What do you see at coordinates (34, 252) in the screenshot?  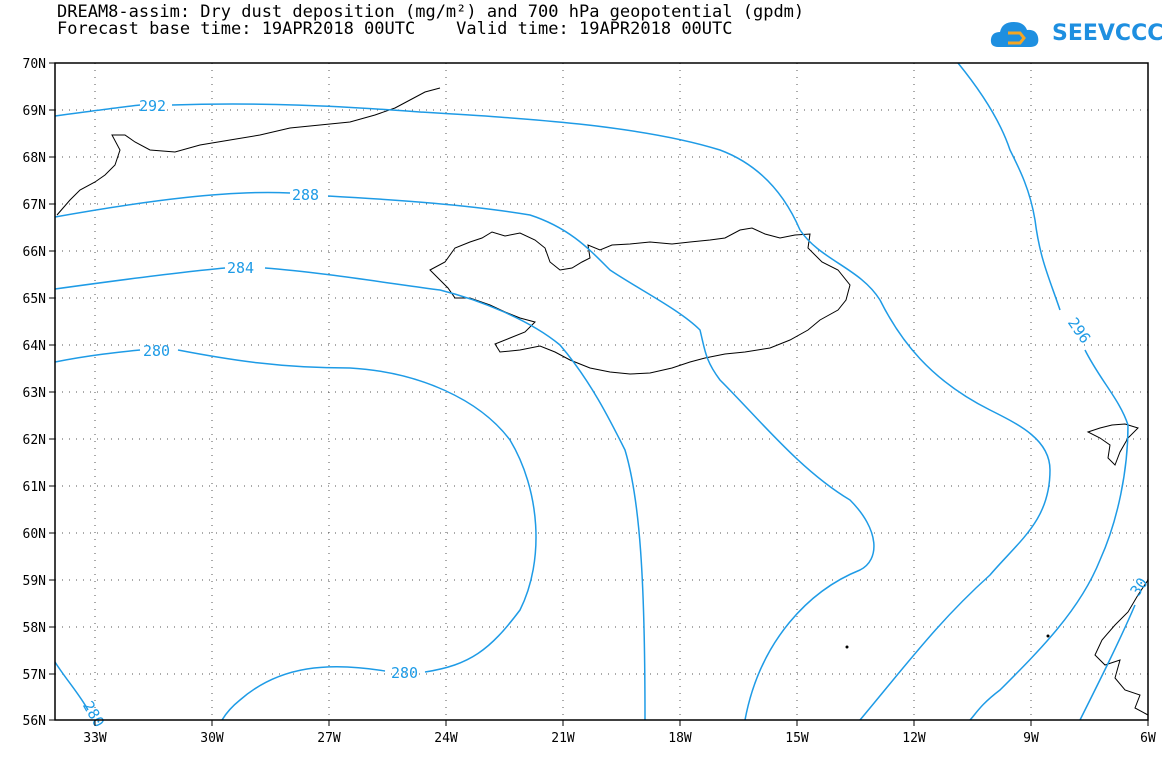 I see `lat-label: 66N` at bounding box center [34, 252].